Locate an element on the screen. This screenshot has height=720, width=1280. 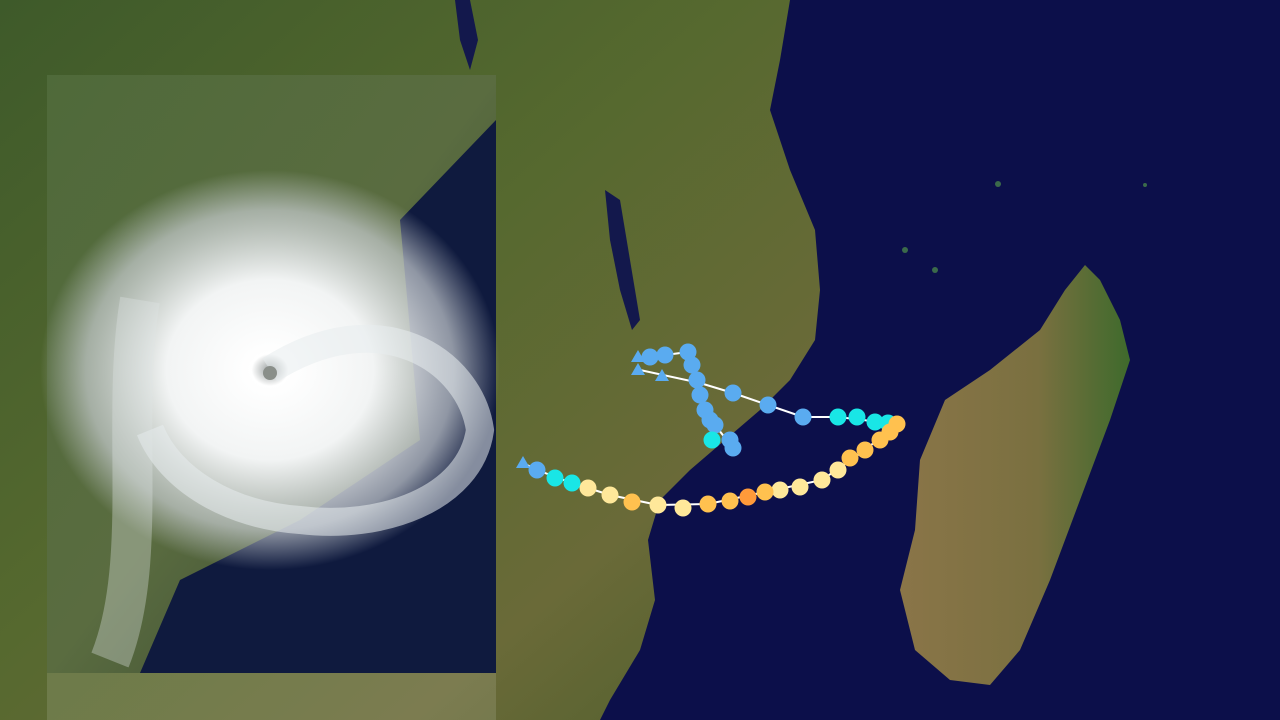
inset-reflection is located at coordinates (271, 696).